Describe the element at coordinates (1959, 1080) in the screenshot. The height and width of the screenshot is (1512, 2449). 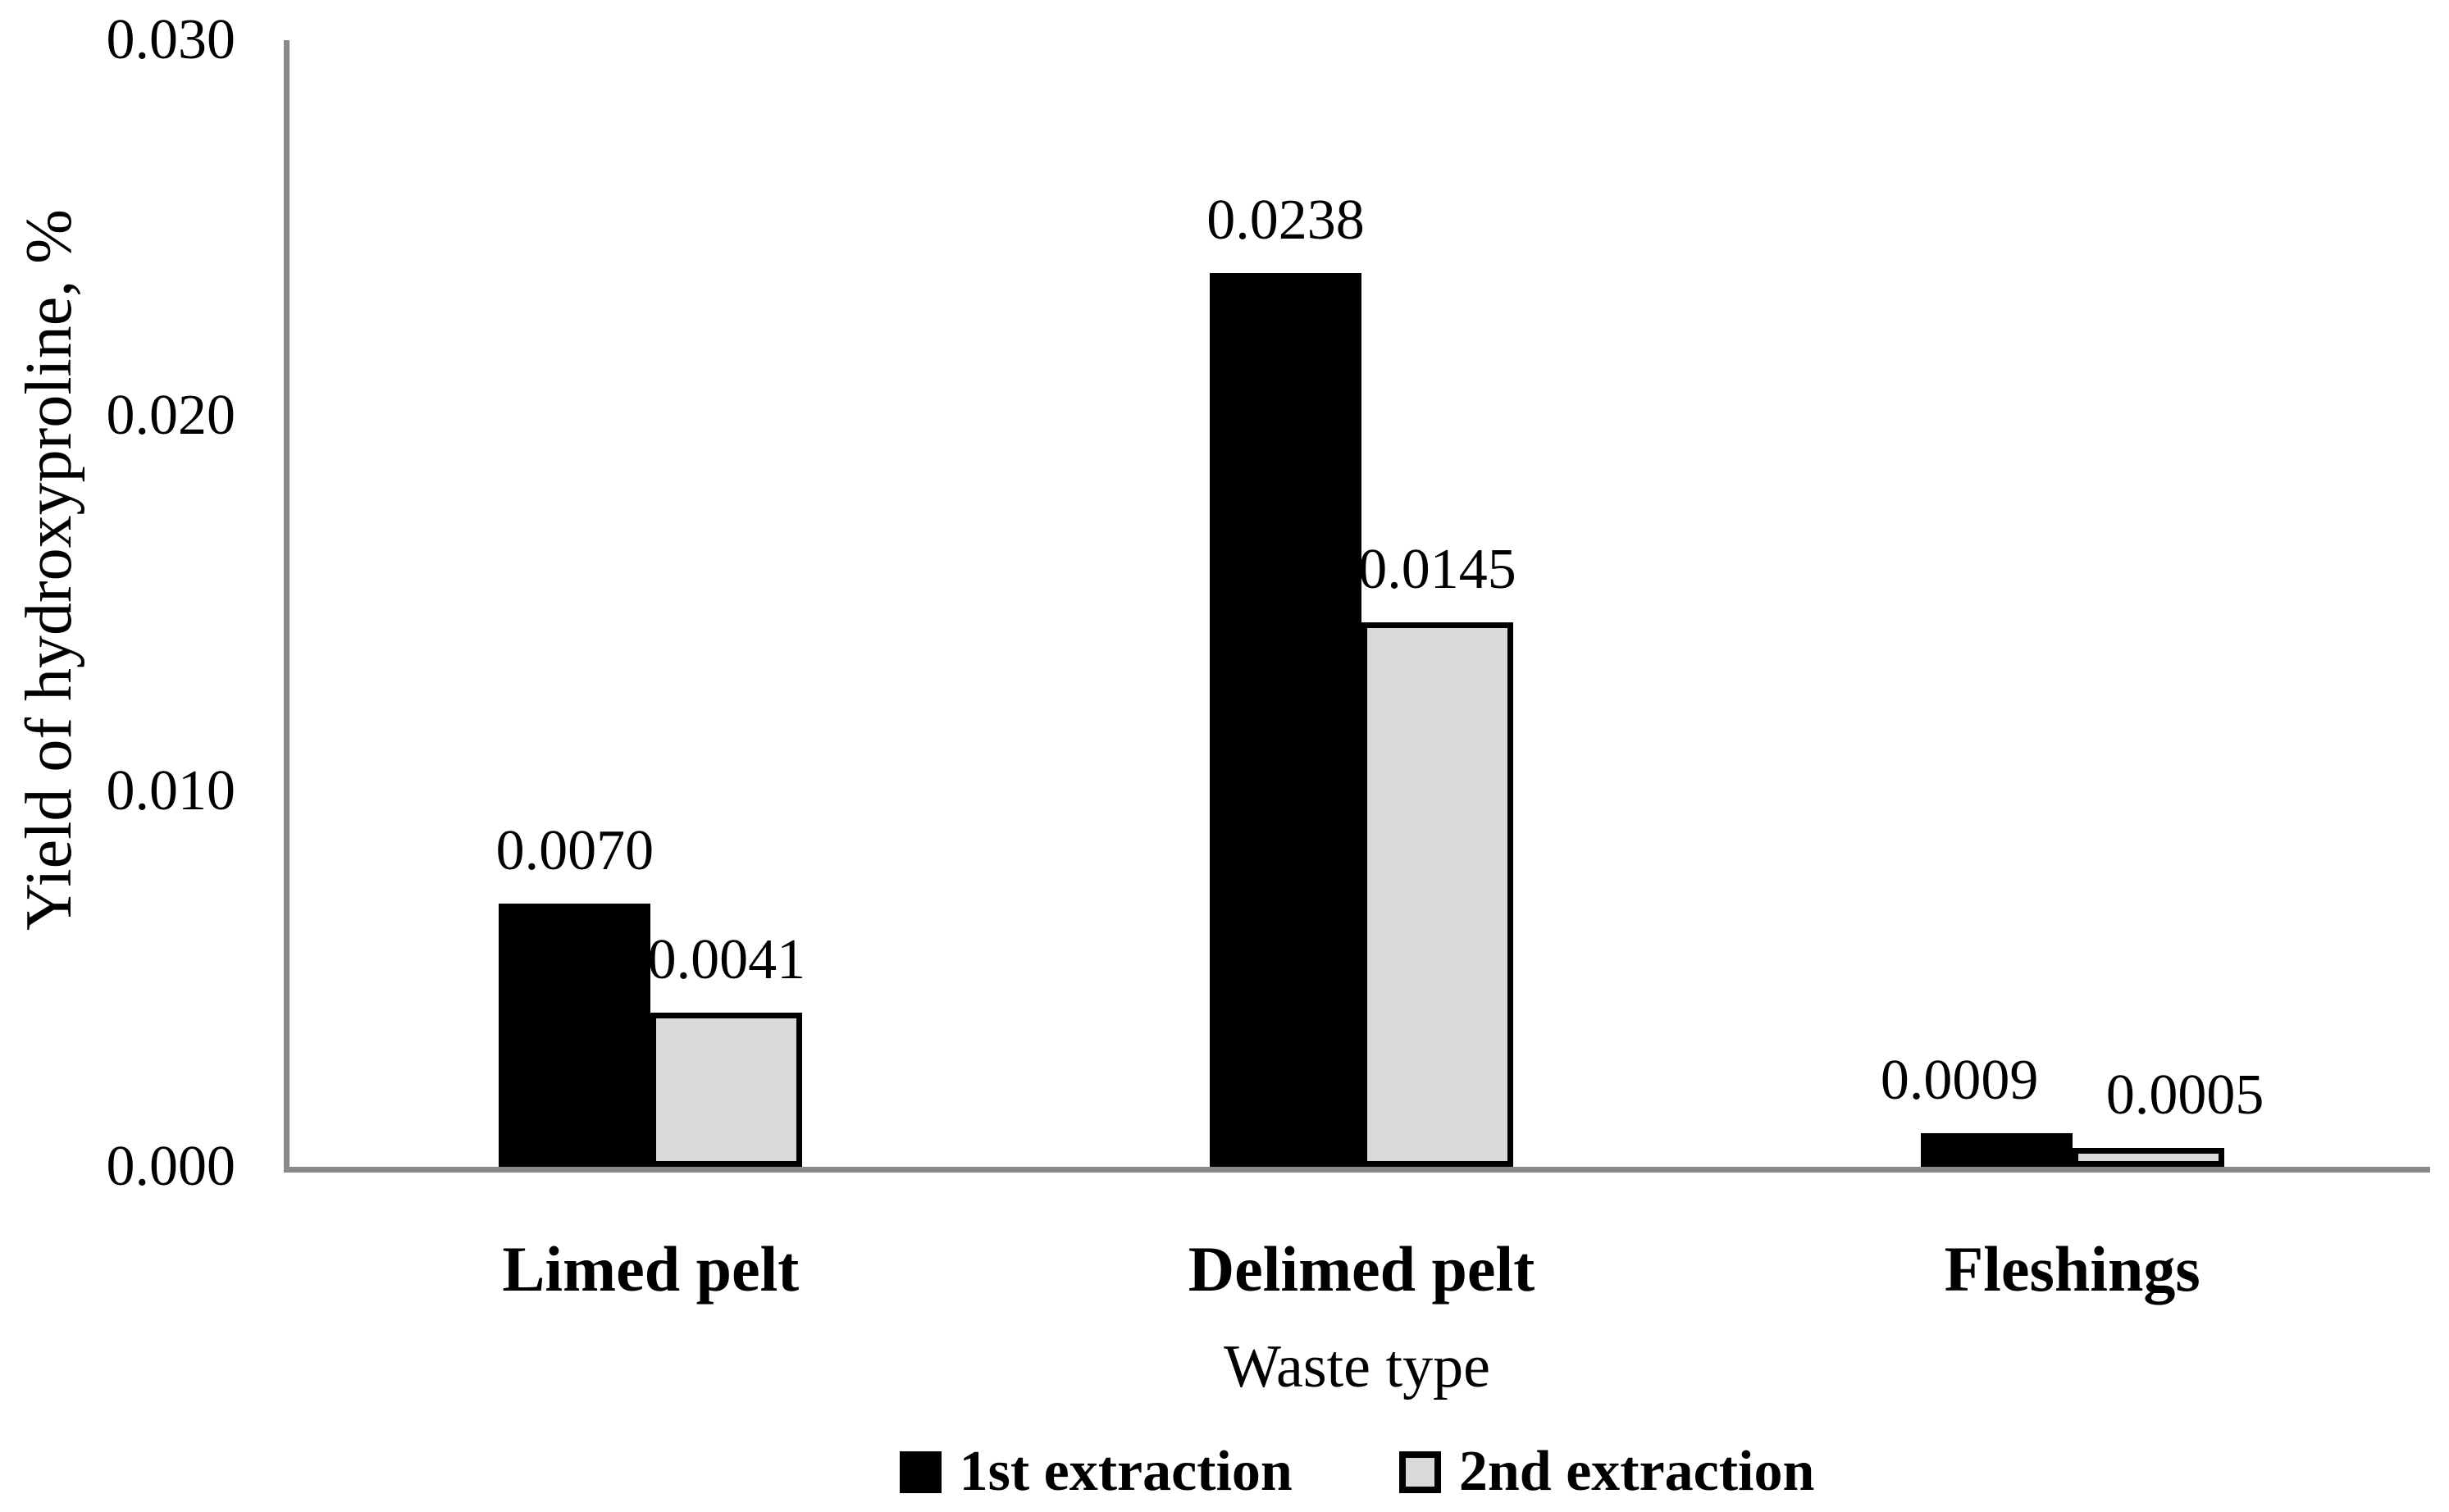
I see `data-label: 0.0009` at that location.